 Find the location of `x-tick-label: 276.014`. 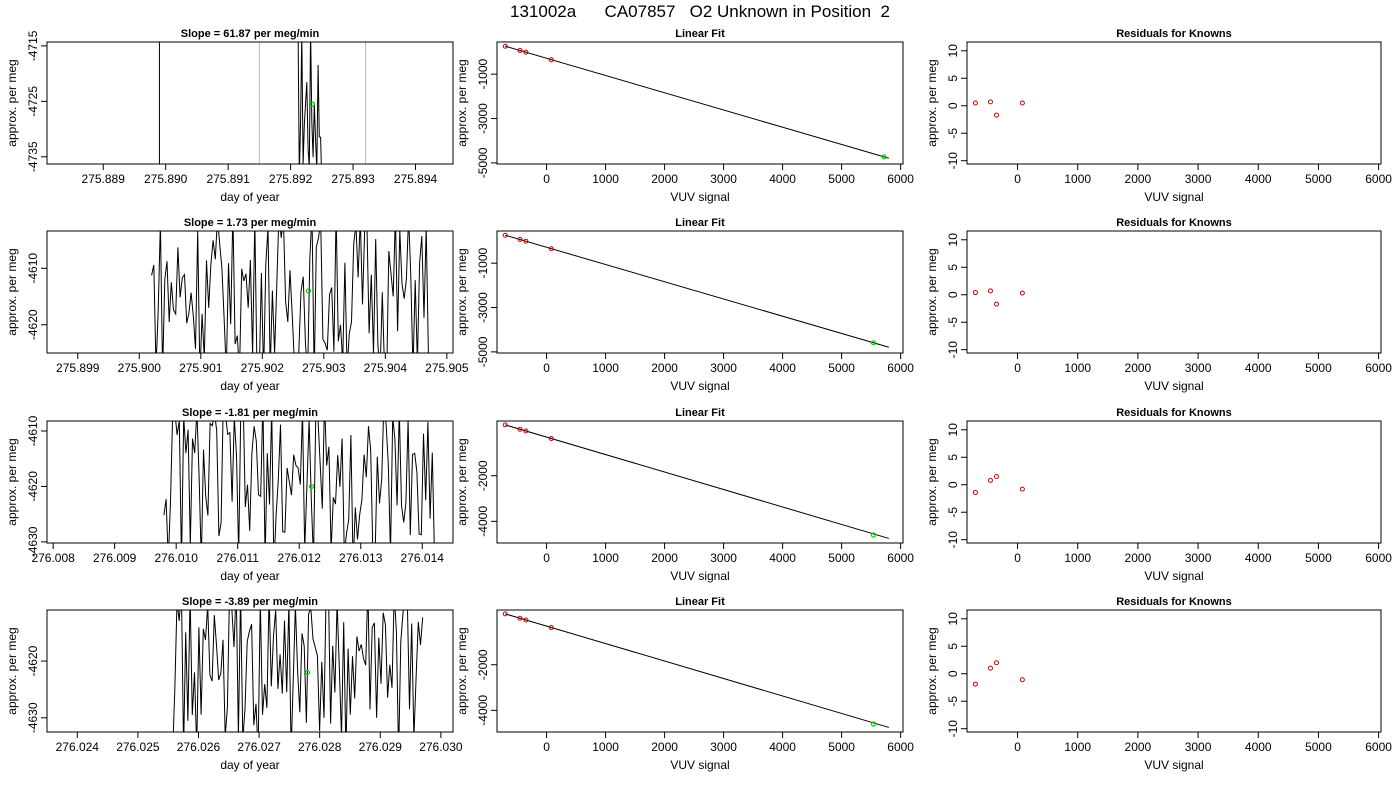

x-tick-label: 276.014 is located at coordinates (423, 558).